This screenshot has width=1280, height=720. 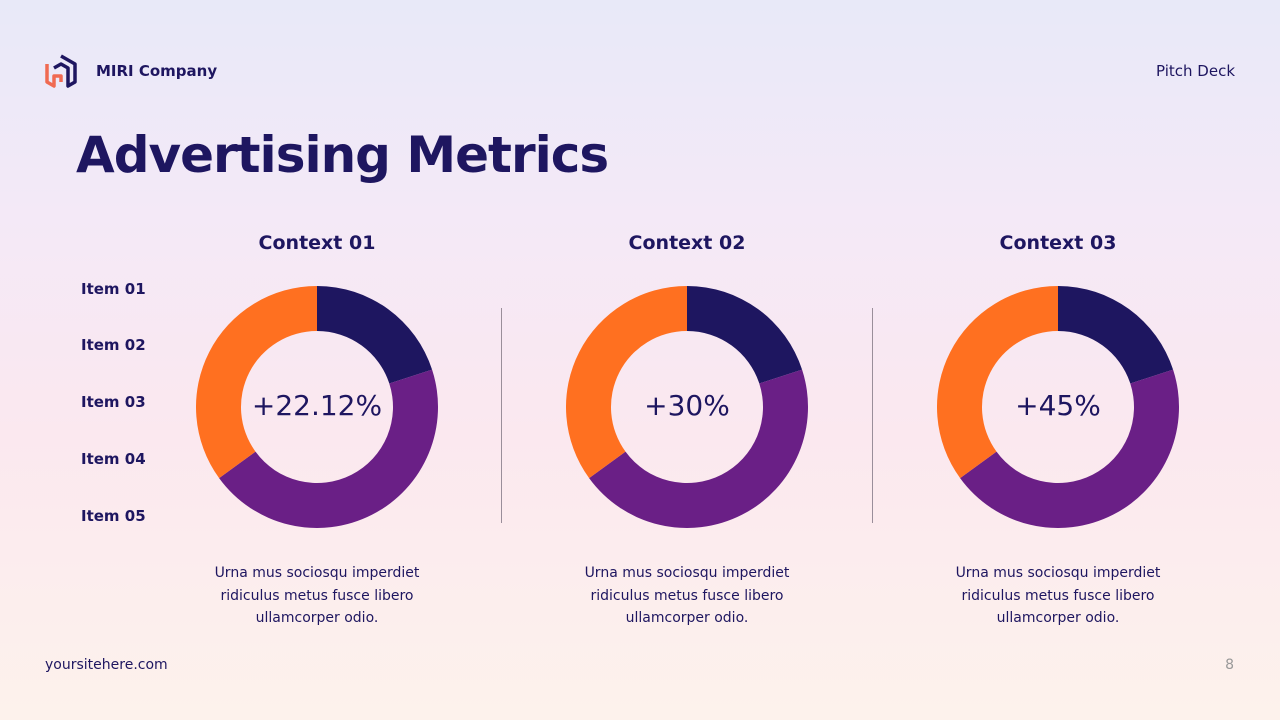 I want to click on deck-label: Pitch Deck, so click(x=1195, y=71).